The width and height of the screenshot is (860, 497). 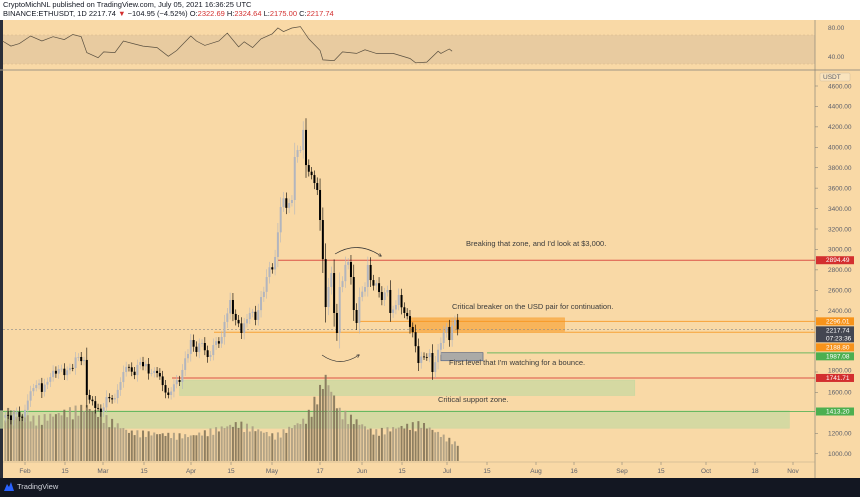 What do you see at coordinates (462, 357) in the screenshot?
I see `zone-bounce-level` at bounding box center [462, 357].